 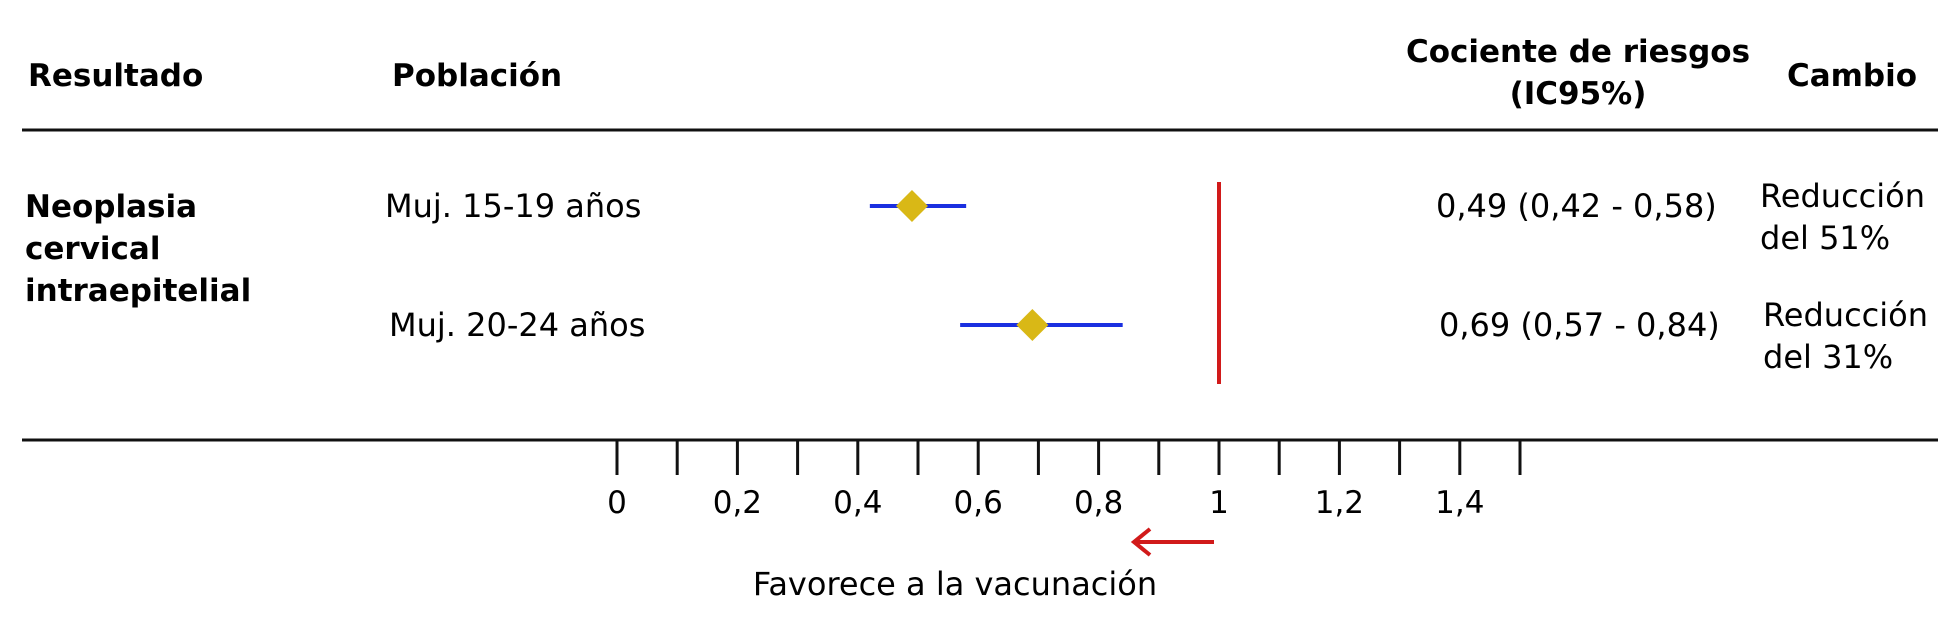 What do you see at coordinates (1459, 503) in the screenshot?
I see `tick-label-7: 1,4` at bounding box center [1459, 503].